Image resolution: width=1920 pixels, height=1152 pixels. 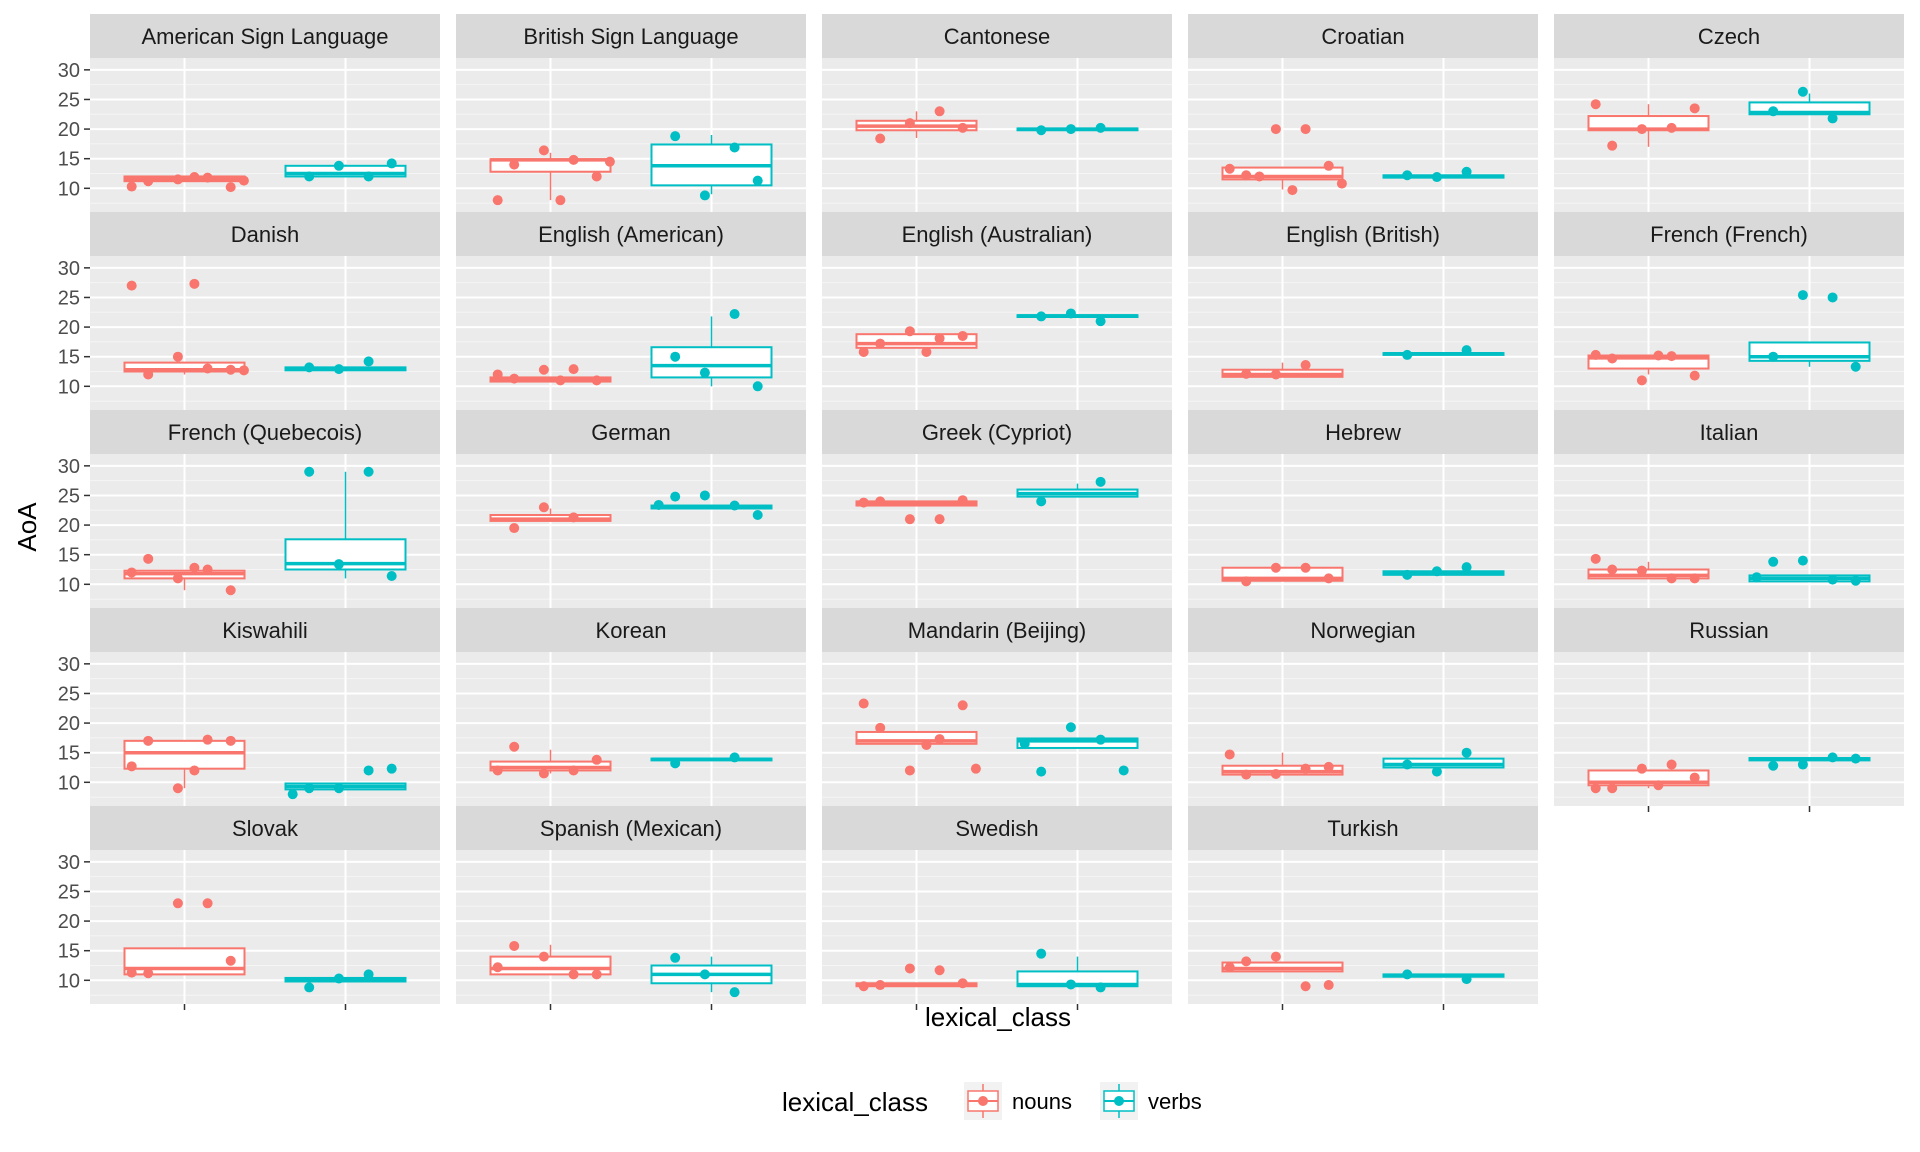 What do you see at coordinates (265, 234) in the screenshot?
I see `facet-title: Danish` at bounding box center [265, 234].